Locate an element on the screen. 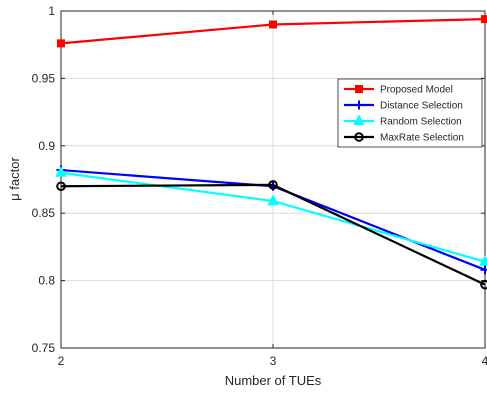 This screenshot has height=398, width=487. x-tick-label: 2 is located at coordinates (61, 361).